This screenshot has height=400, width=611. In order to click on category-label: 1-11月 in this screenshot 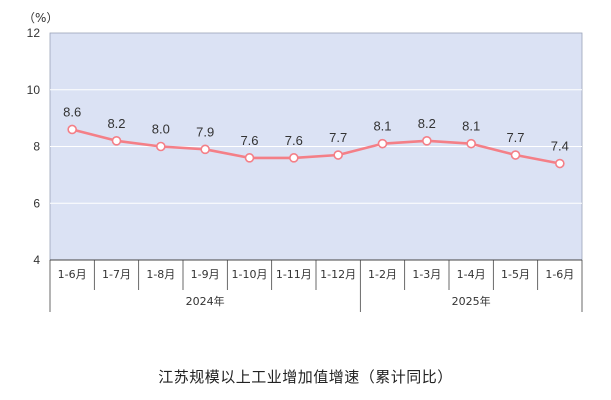, I will do `click(294, 274)`.